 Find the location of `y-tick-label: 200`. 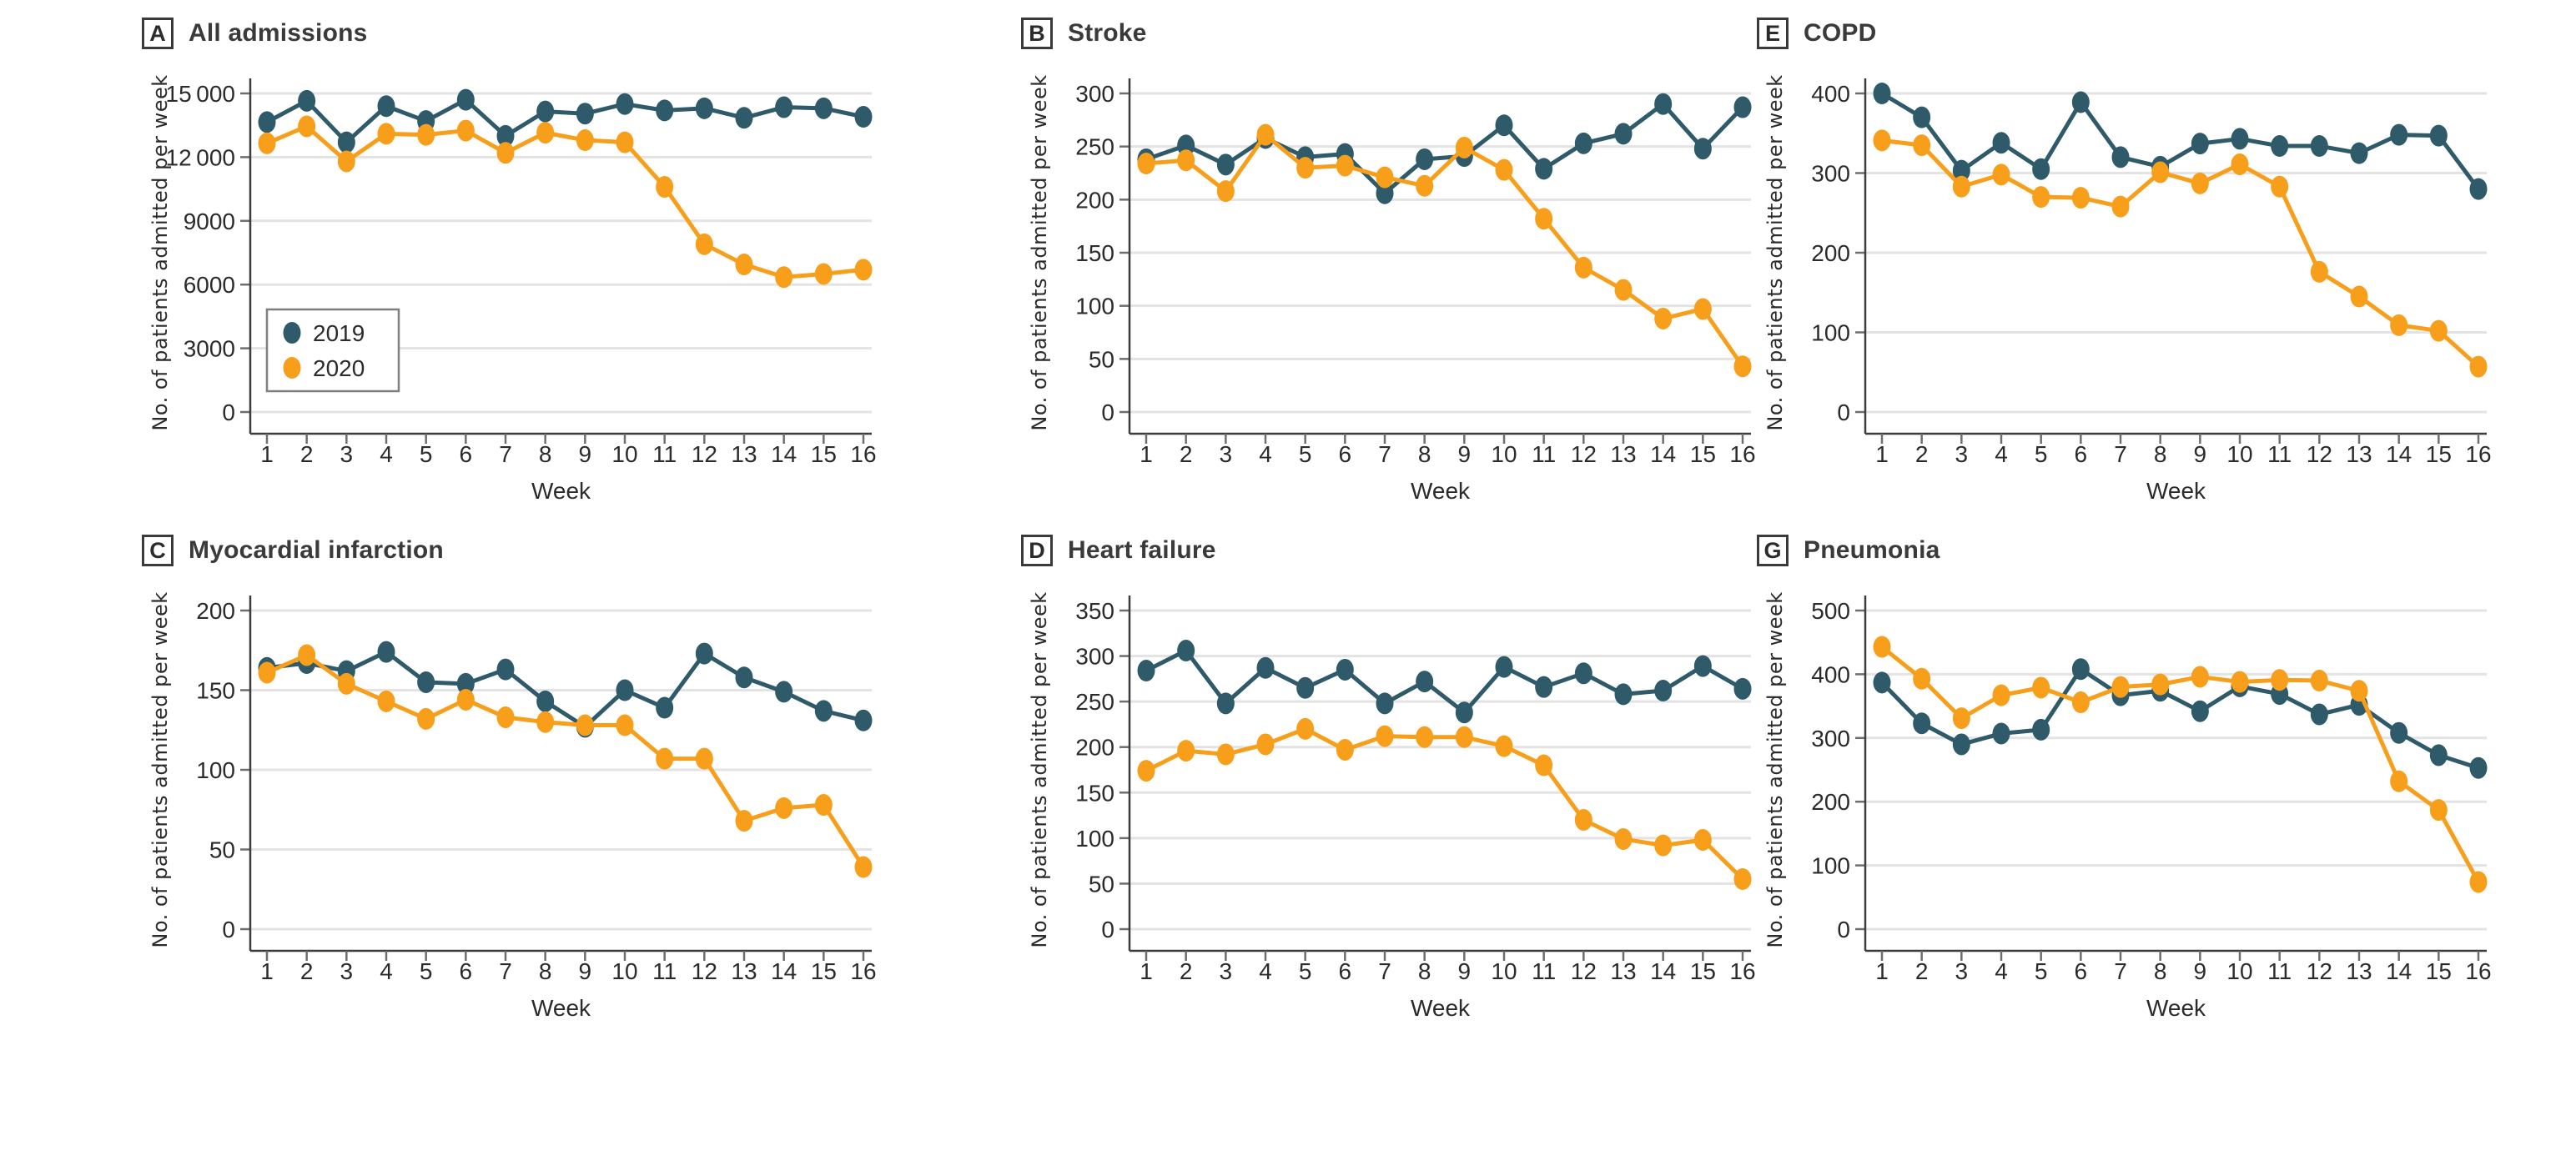

y-tick-label: 200 is located at coordinates (1830, 802).